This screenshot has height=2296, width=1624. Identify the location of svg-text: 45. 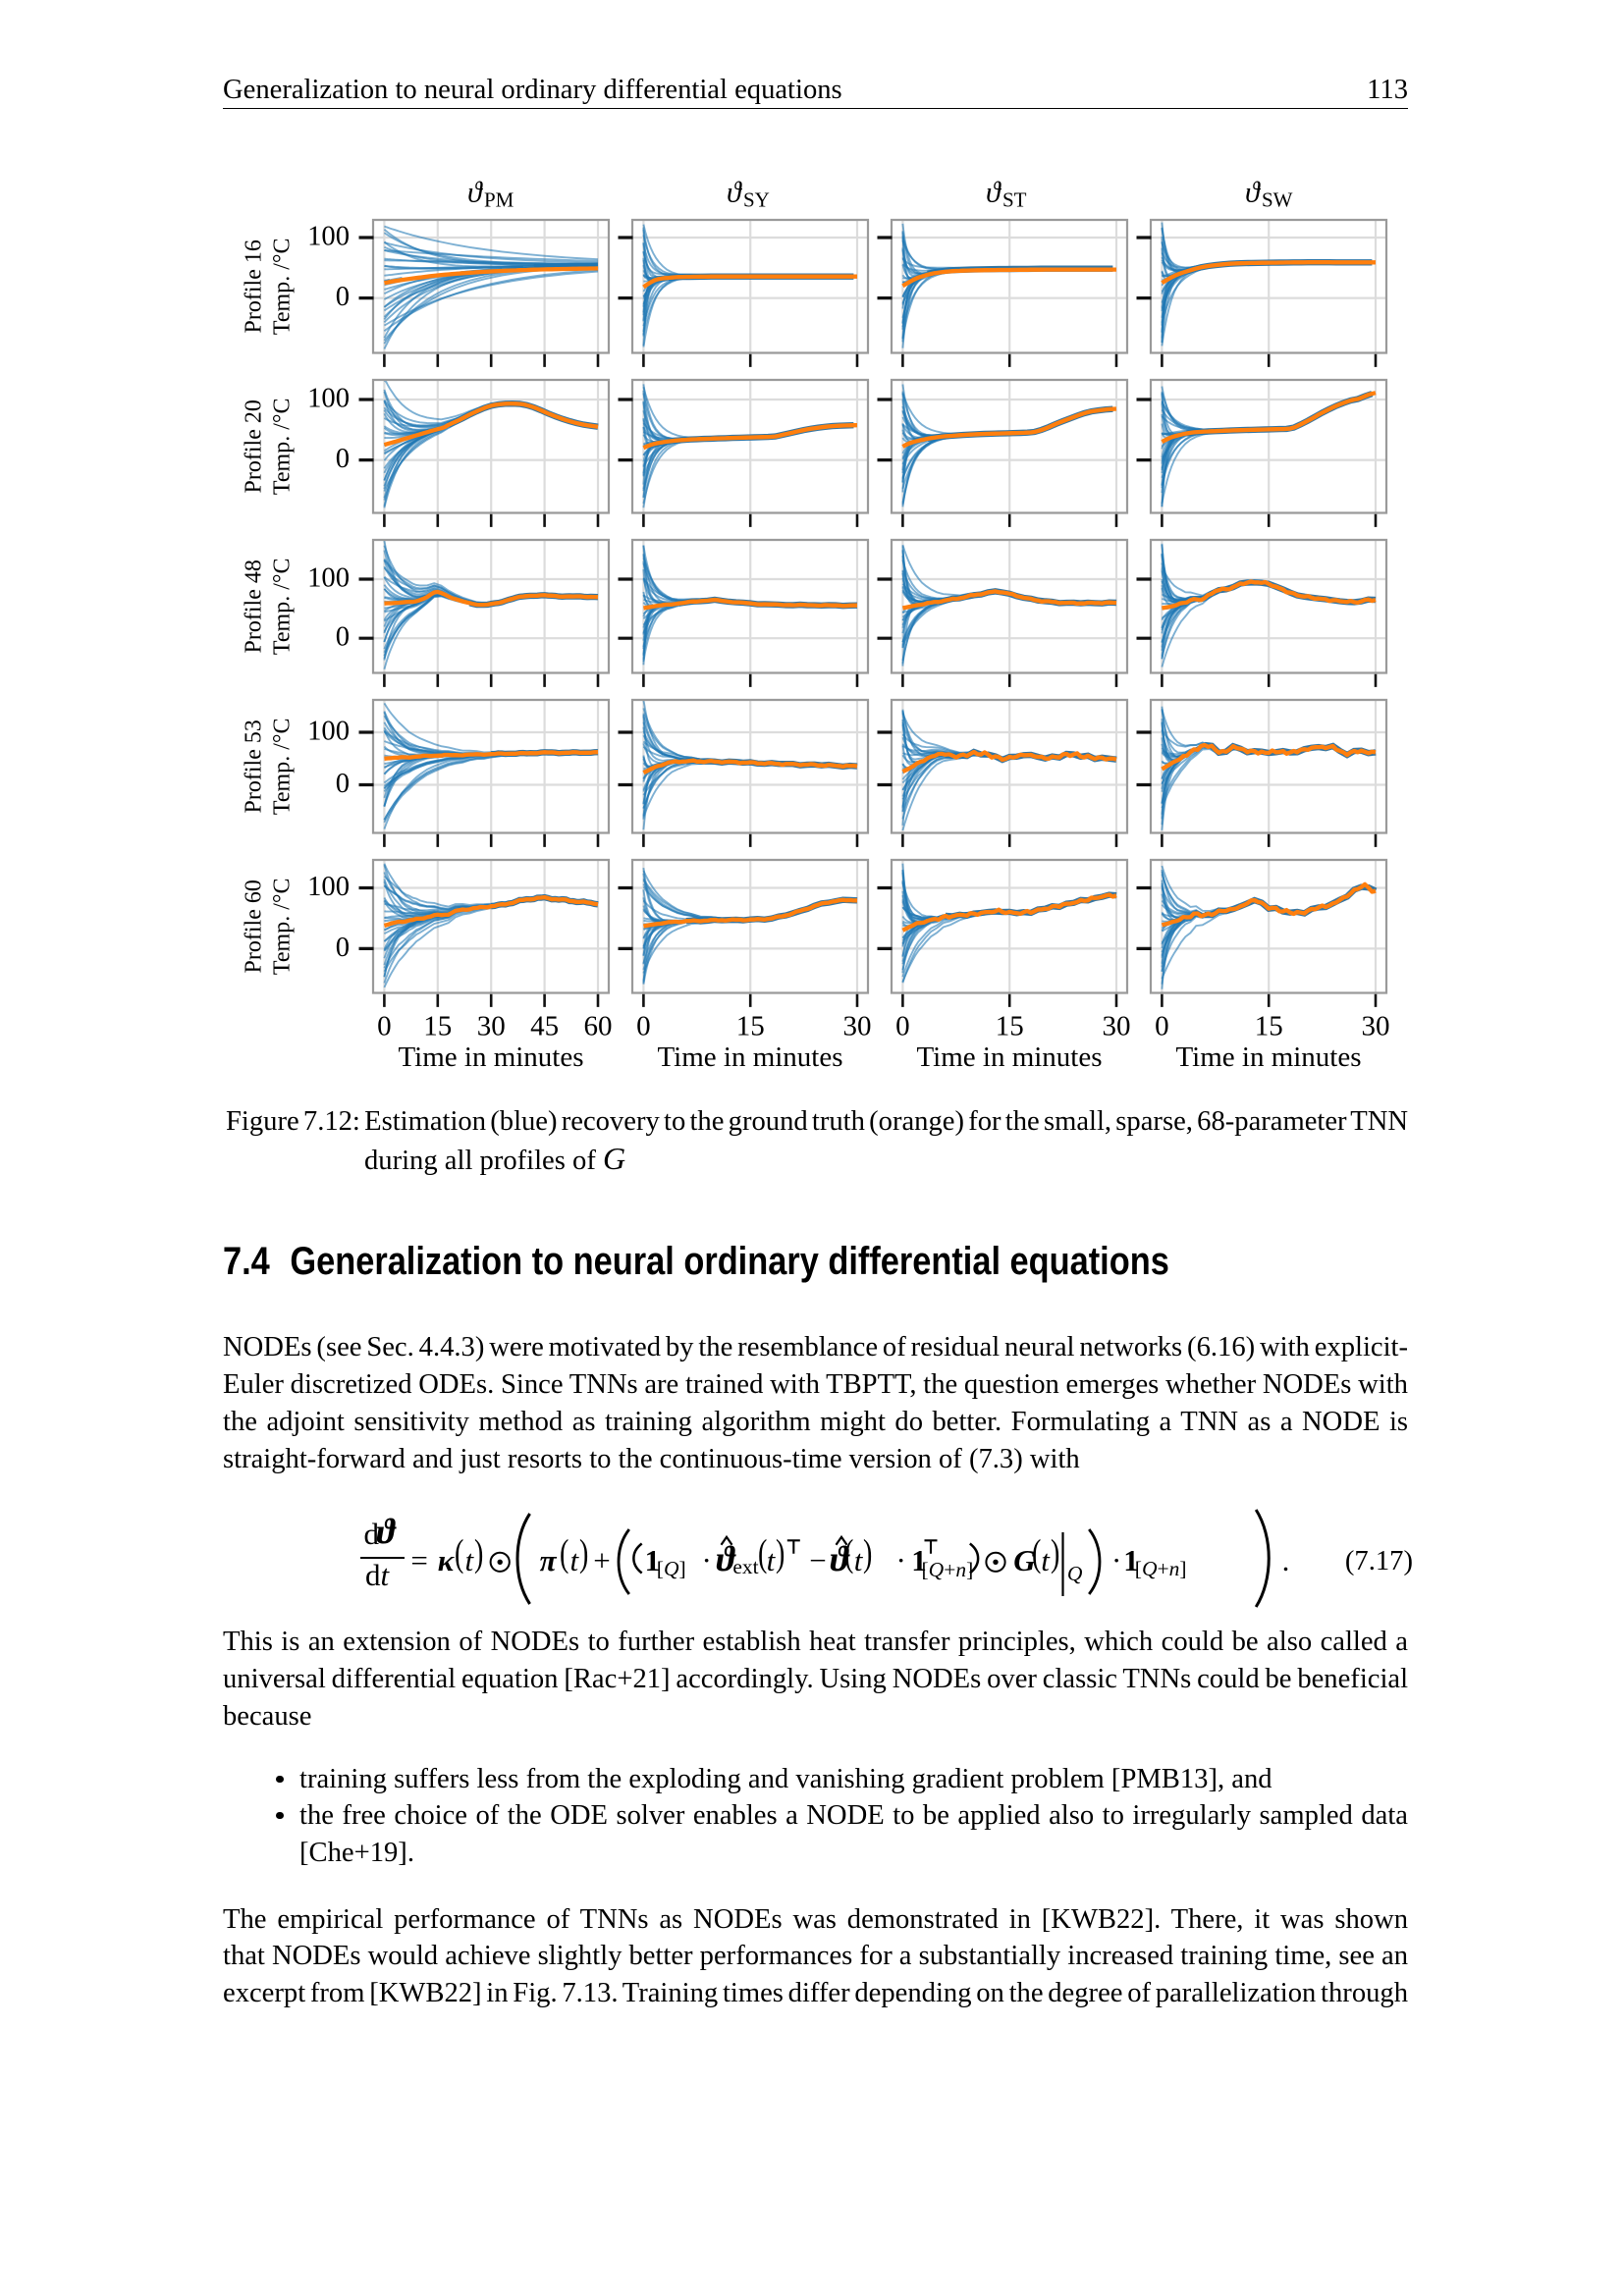
(544, 1027).